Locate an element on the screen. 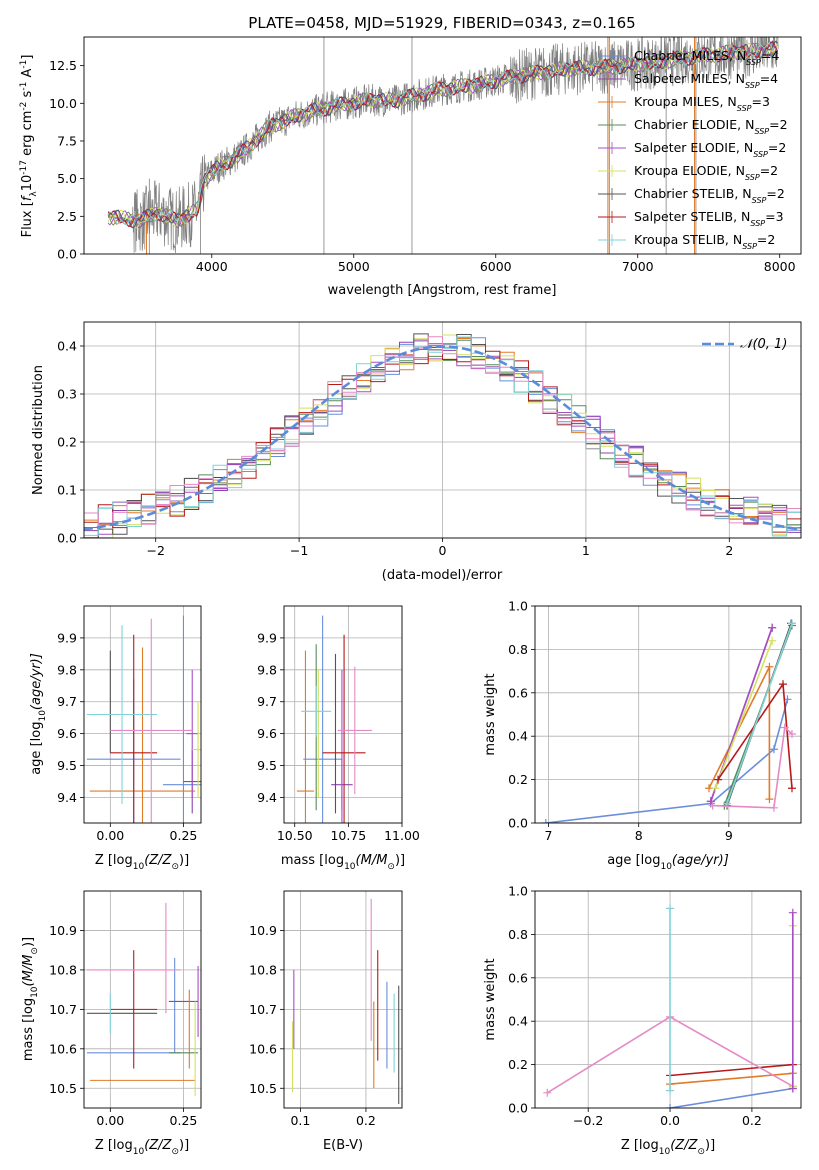  legend-series-name: Chabrier ELODIE is located at coordinates (685, 124).